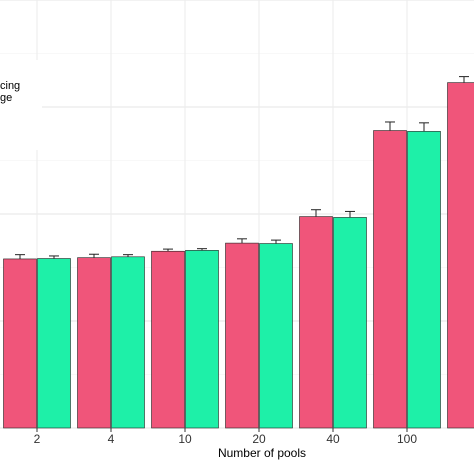 This screenshot has width=474, height=474. I want to click on legend-line-1: cing, so click(10, 86).